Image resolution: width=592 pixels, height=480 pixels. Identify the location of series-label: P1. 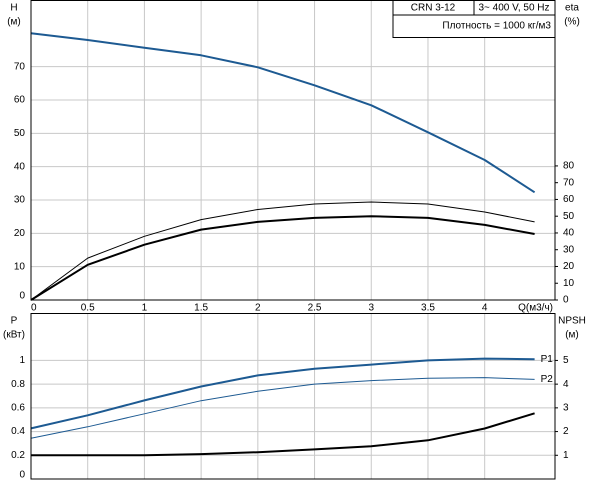
(547, 359).